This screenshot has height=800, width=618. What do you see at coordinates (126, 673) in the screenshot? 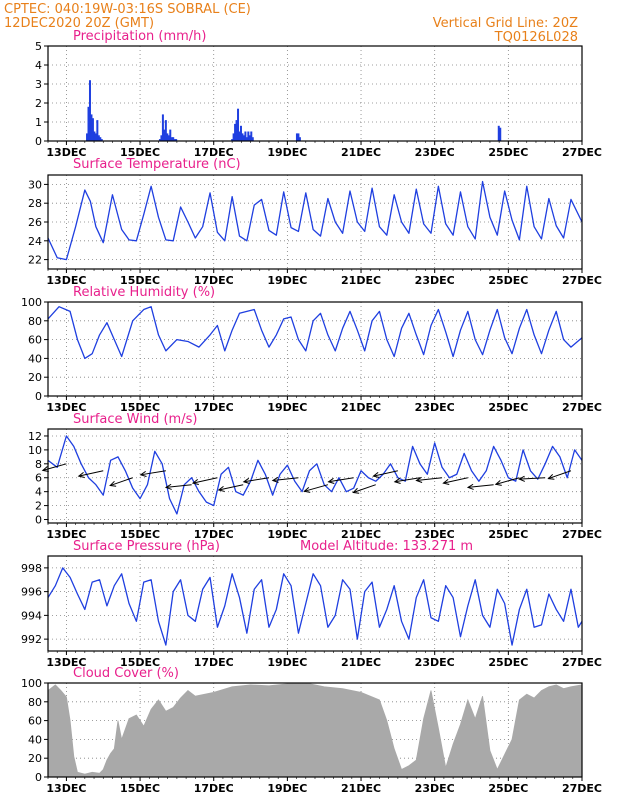
I see `panel-title-cloud: Cloud Cover (%)` at bounding box center [126, 673].